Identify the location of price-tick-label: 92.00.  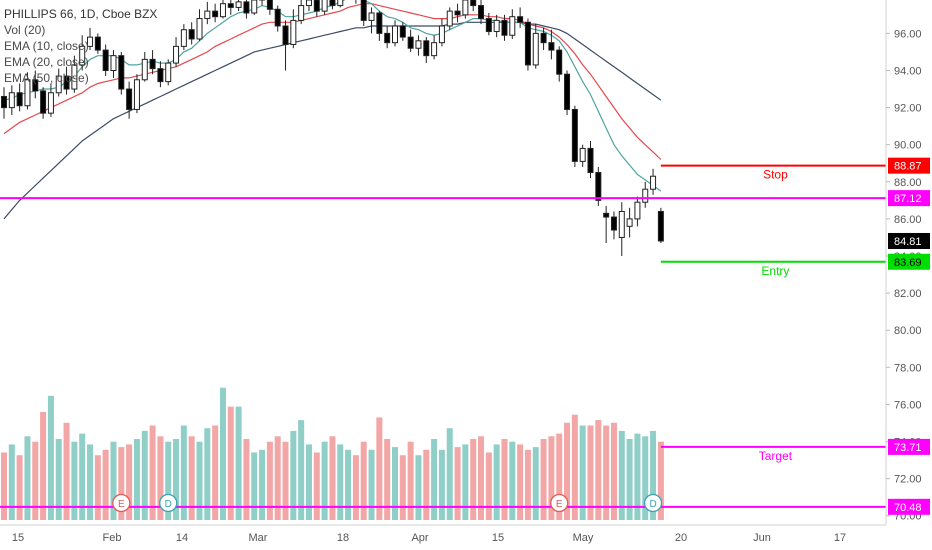
(908, 109).